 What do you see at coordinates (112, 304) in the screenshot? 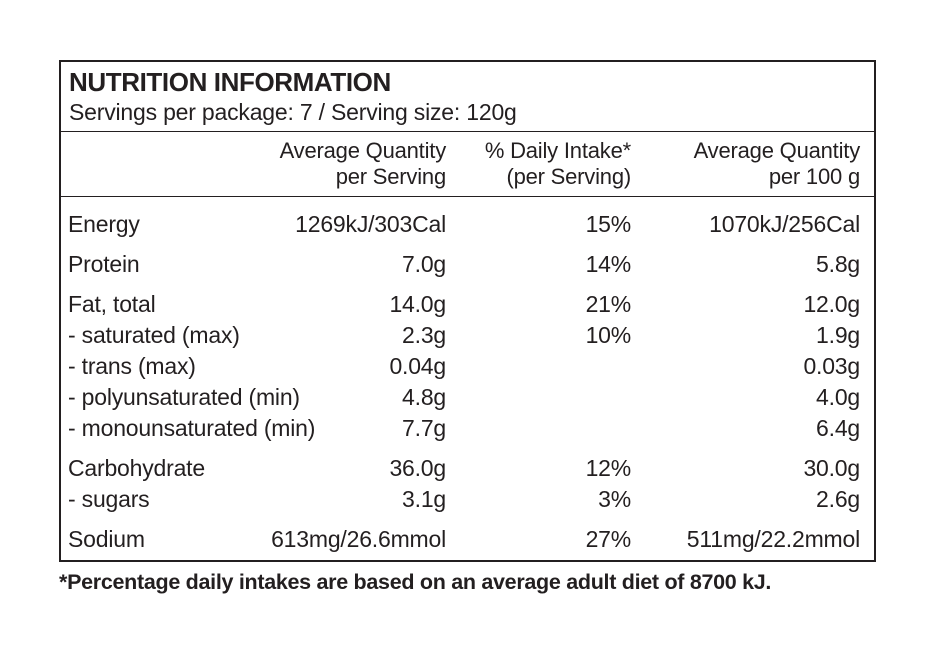
I see `row-label: Fat, total` at bounding box center [112, 304].